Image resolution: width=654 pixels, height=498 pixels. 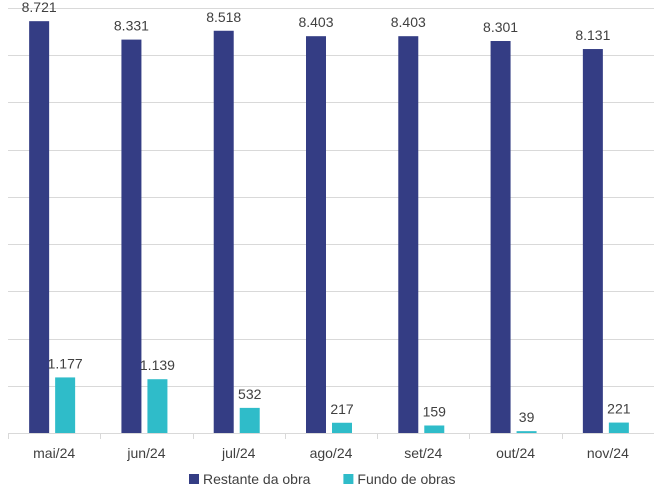 I want to click on x-tick-label: ago/24, so click(x=331, y=453).